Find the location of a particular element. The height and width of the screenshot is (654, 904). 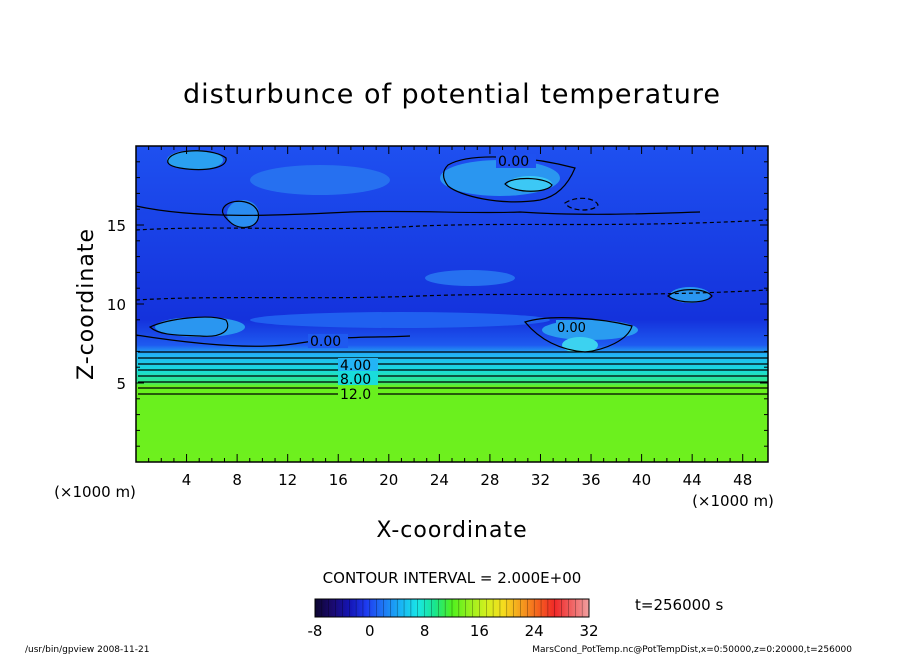

x-tick-label: 16 is located at coordinates (338, 480).